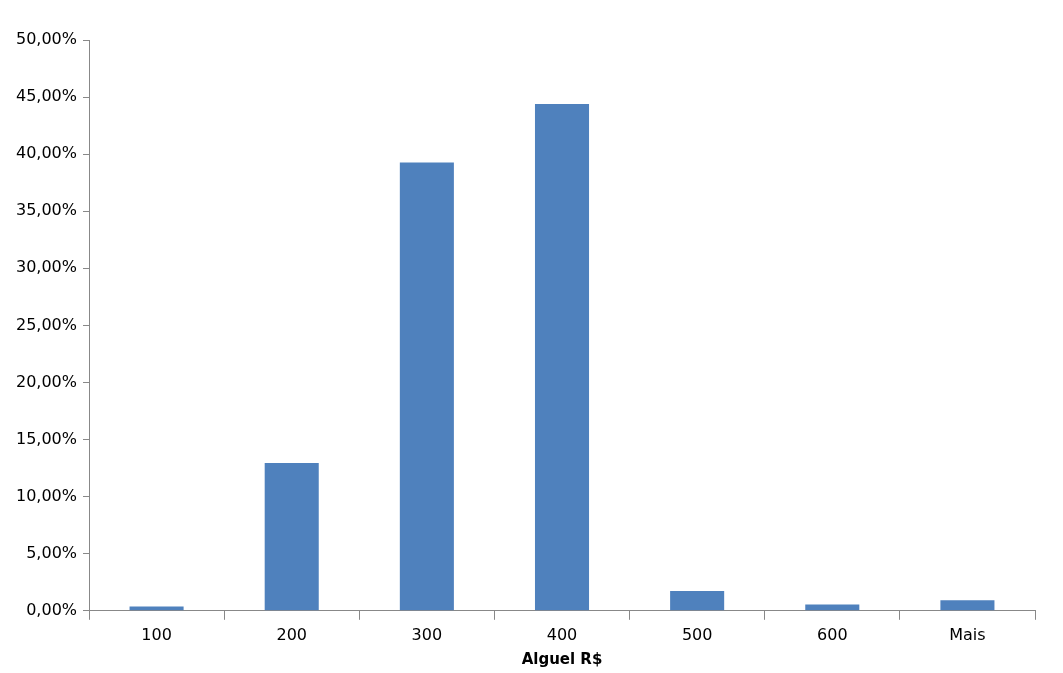 The height and width of the screenshot is (673, 1063). I want to click on x-axis-title: Alguel R$, so click(562, 658).